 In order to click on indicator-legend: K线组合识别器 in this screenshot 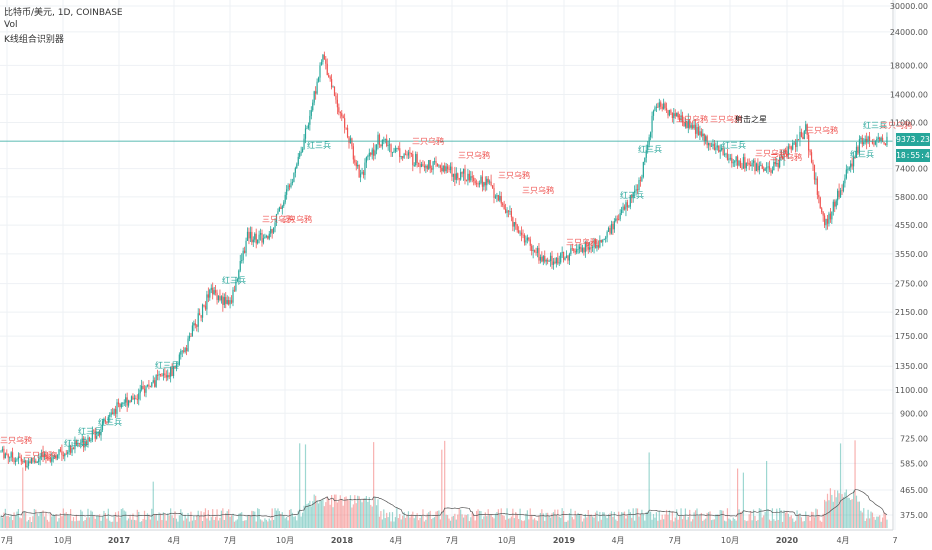, I will do `click(34, 40)`.